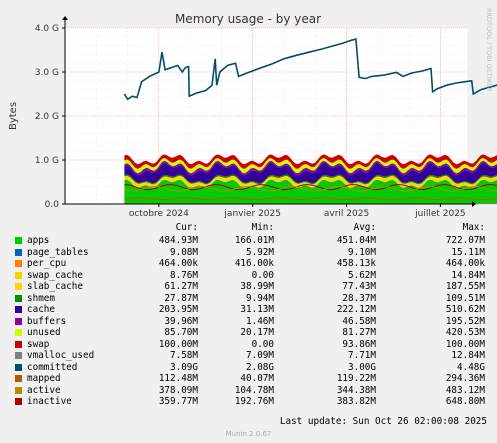  I want to click on legend-cur: 464.00k, so click(178, 263).